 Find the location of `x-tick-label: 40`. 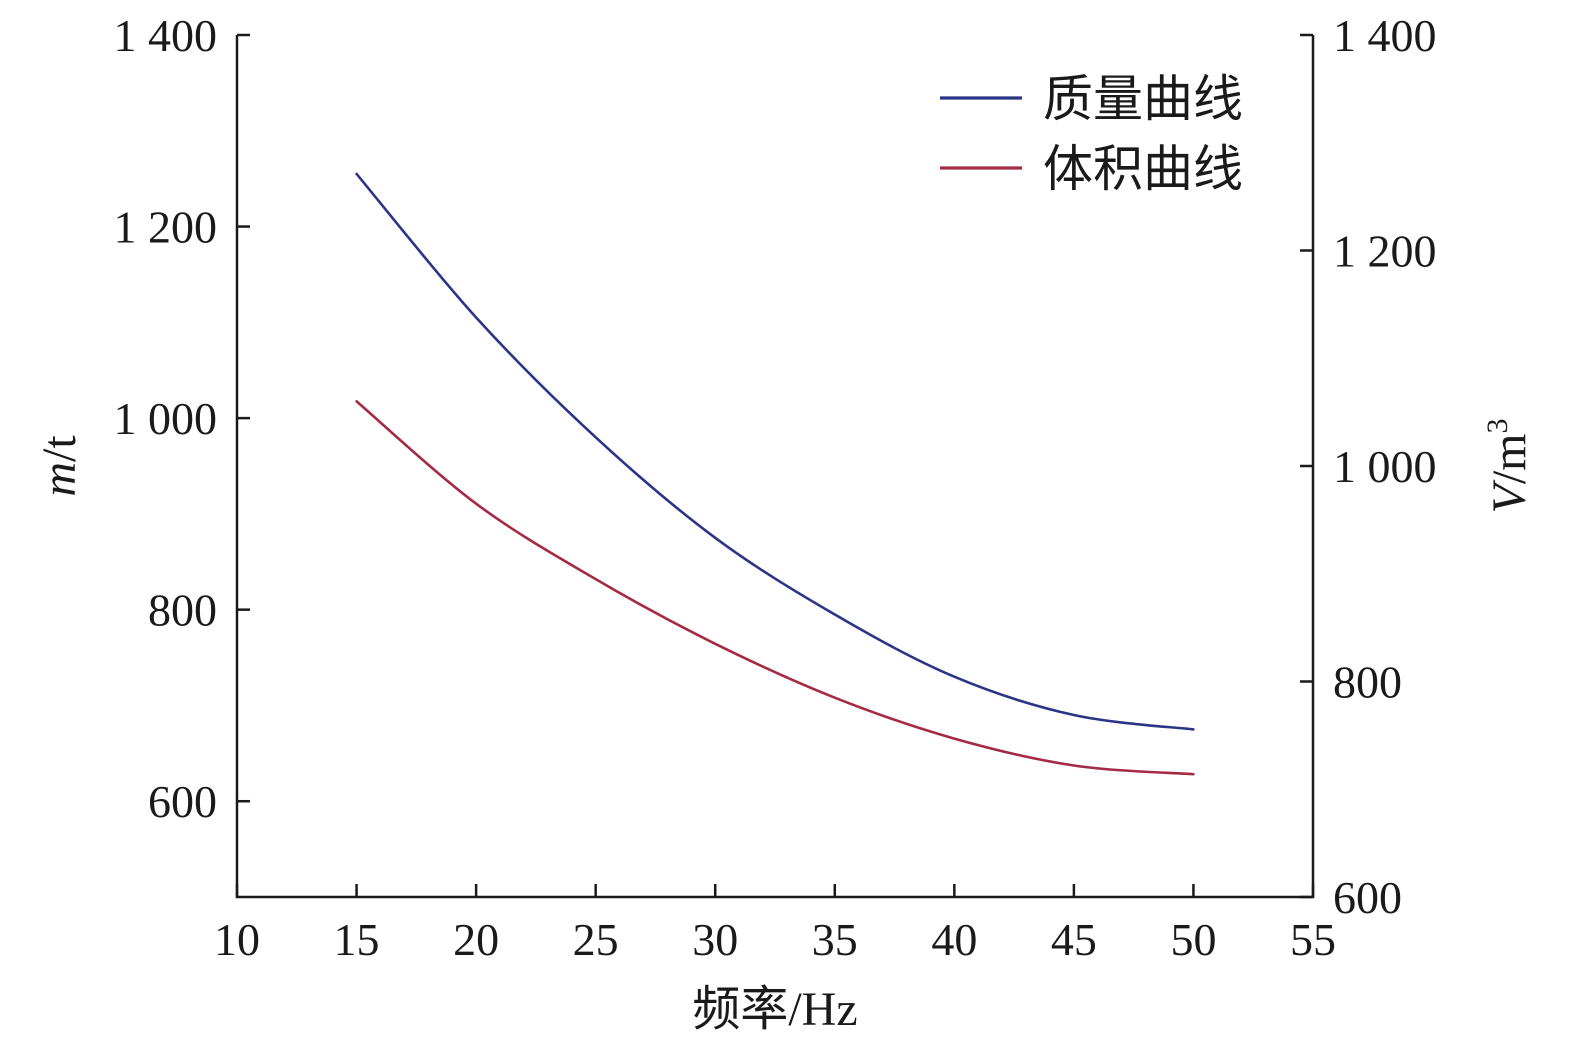

x-tick-label: 40 is located at coordinates (954, 939).